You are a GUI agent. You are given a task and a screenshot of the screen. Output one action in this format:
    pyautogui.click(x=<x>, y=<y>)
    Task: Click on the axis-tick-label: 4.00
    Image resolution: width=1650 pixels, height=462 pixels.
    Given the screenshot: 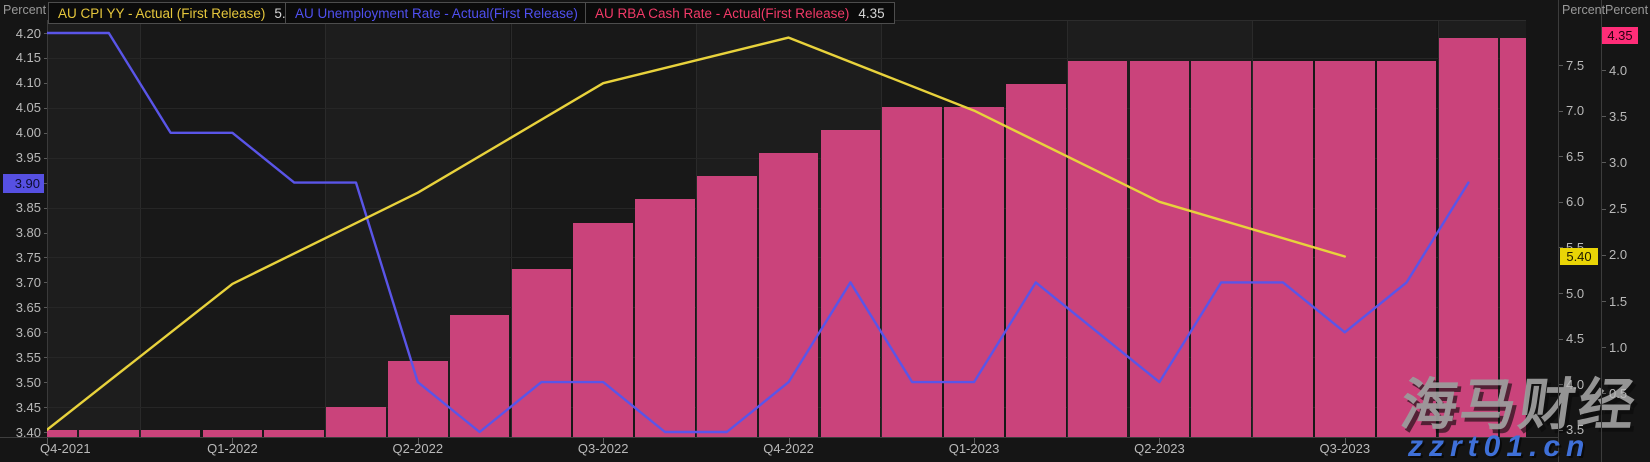 What is the action you would take?
    pyautogui.click(x=28, y=133)
    